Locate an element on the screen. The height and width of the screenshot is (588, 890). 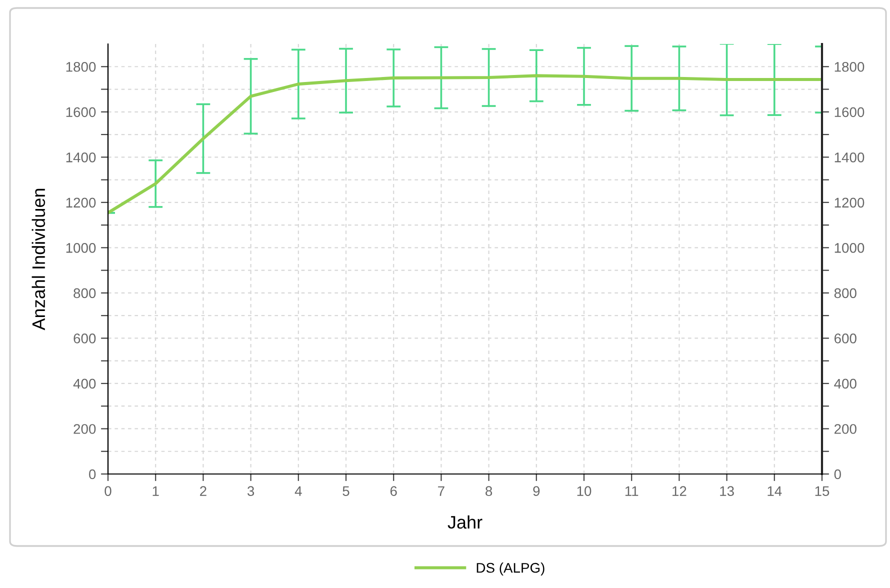
y-tick-label: 200 is located at coordinates (85, 429).